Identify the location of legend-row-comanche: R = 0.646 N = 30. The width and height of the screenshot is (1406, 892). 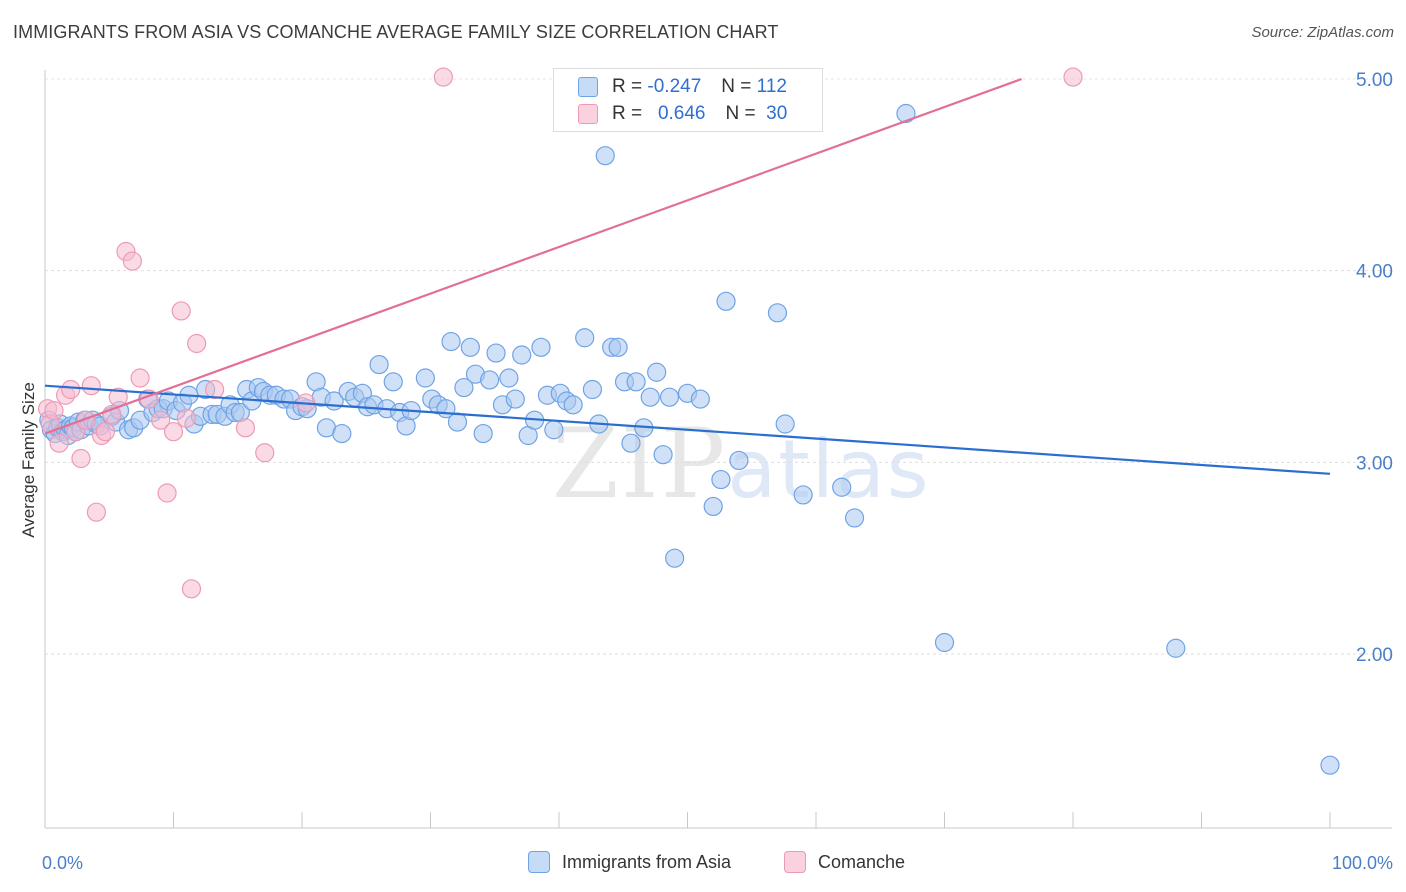
(682, 114).